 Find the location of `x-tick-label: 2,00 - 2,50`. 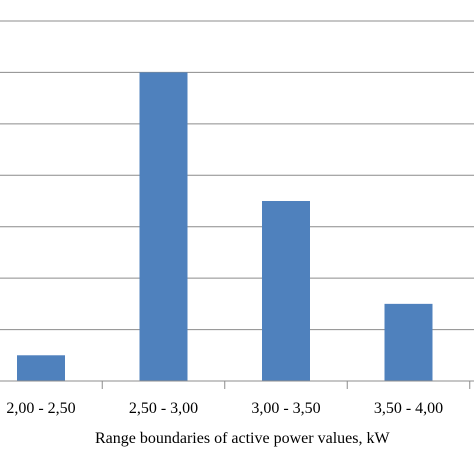

x-tick-label: 2,00 - 2,50 is located at coordinates (40, 408).